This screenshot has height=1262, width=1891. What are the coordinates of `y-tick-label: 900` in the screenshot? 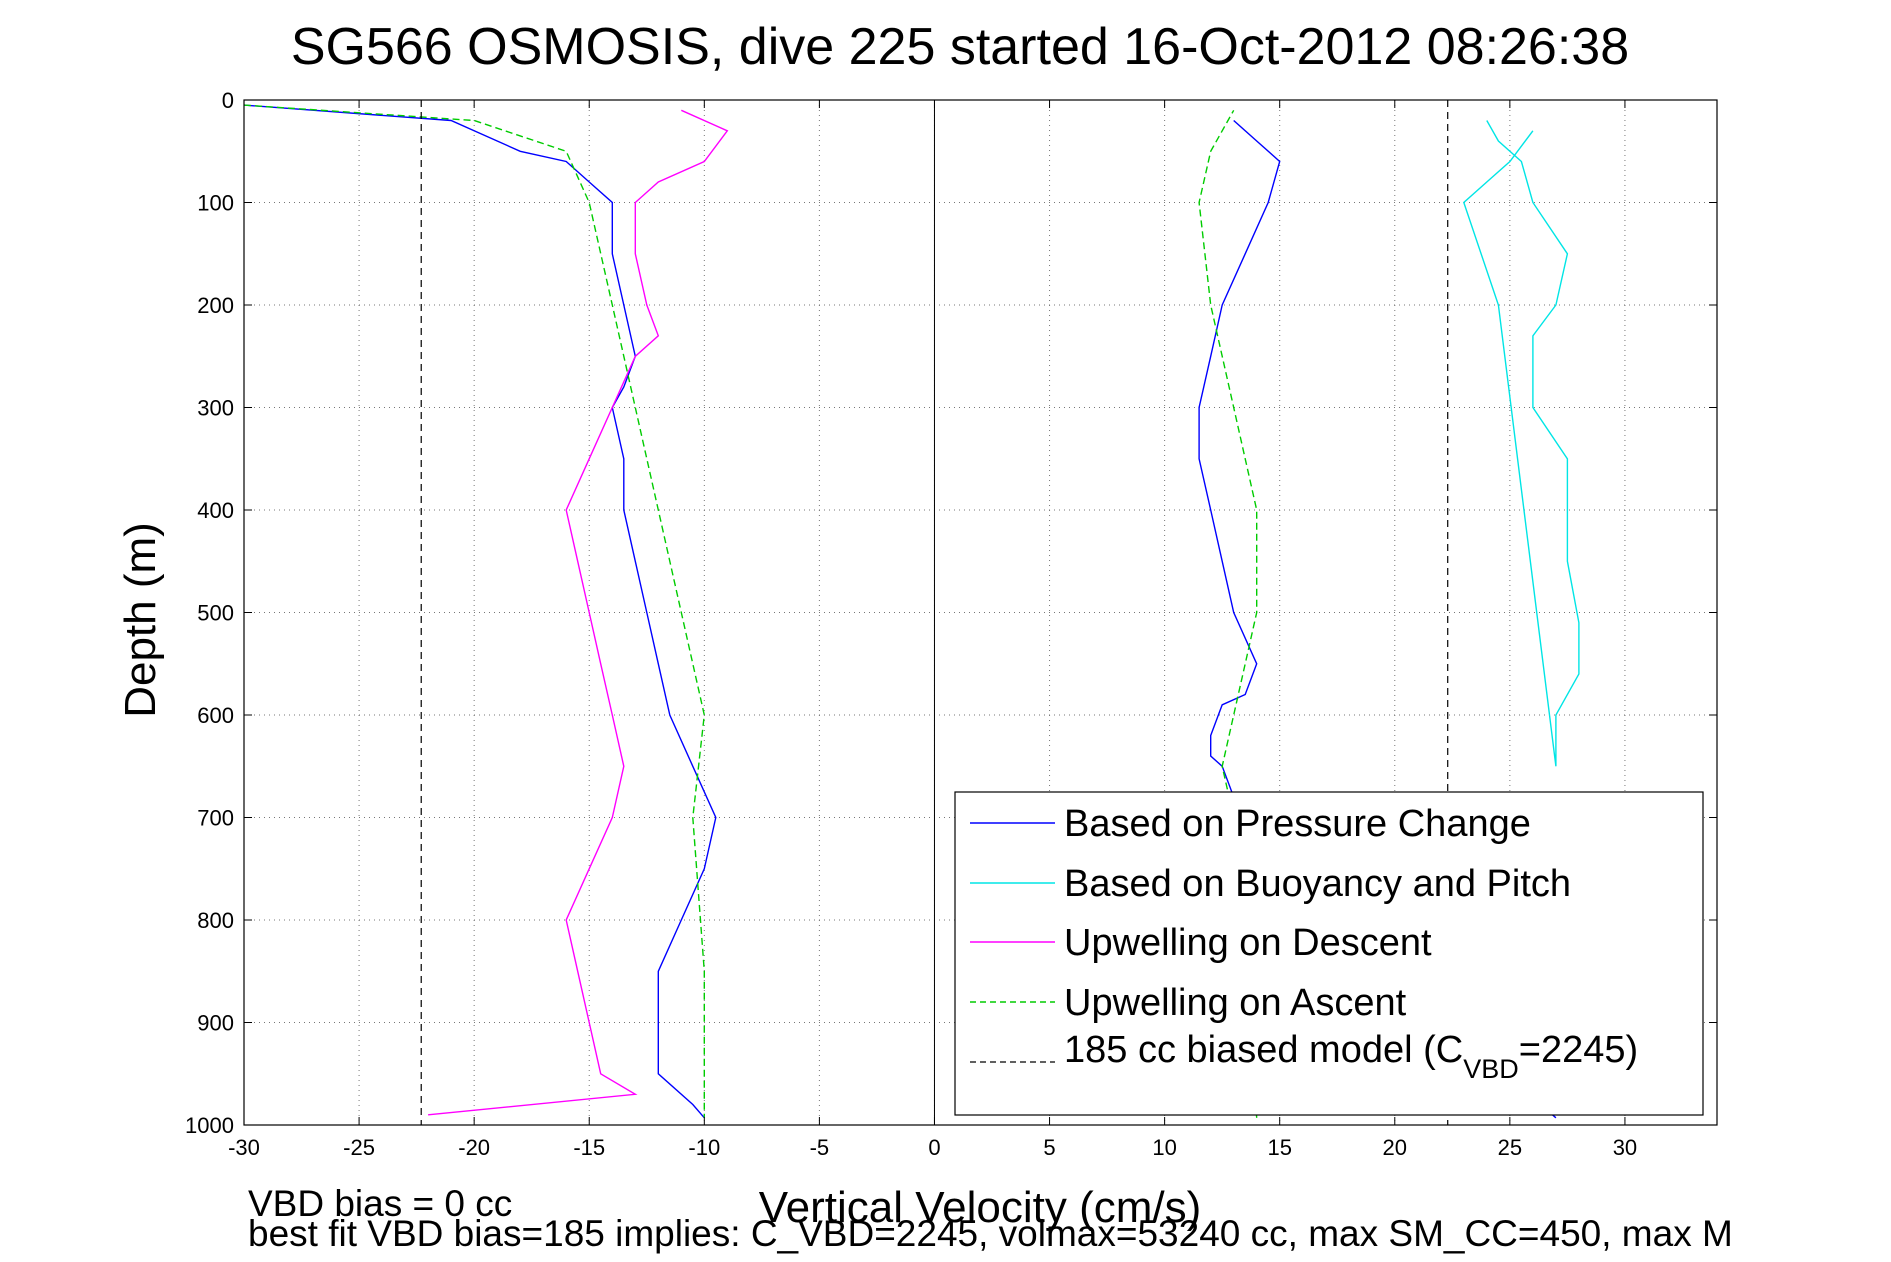 It's located at (215, 1023).